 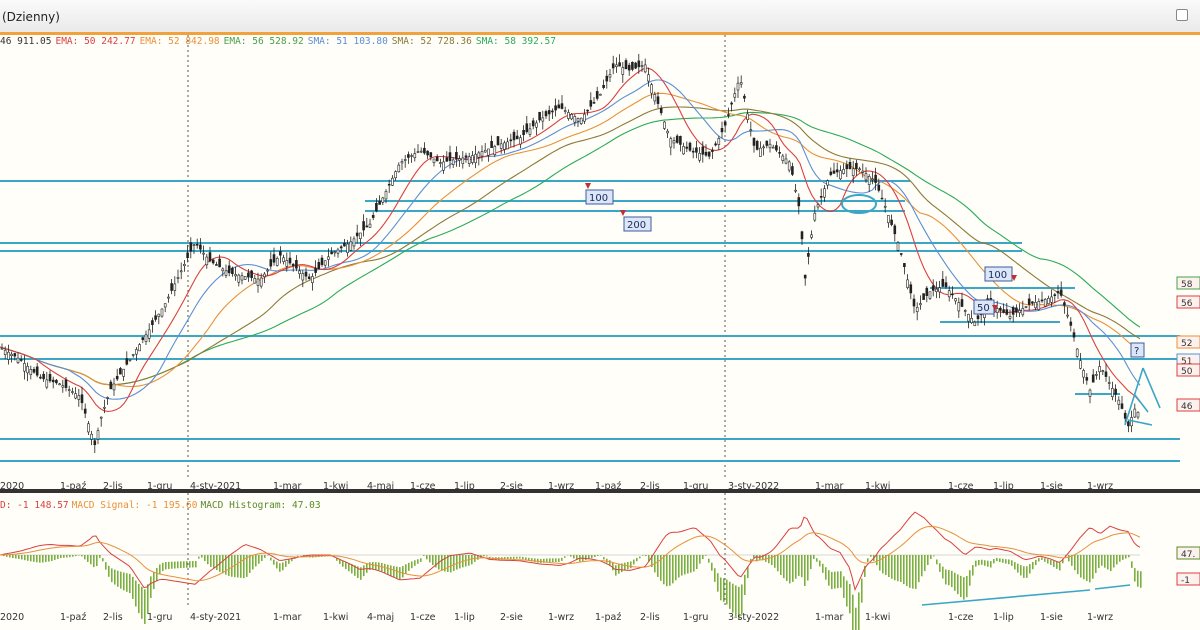 What do you see at coordinates (753, 485) in the screenshot?
I see `x-tick-label: 3-sty-2022` at bounding box center [753, 485].